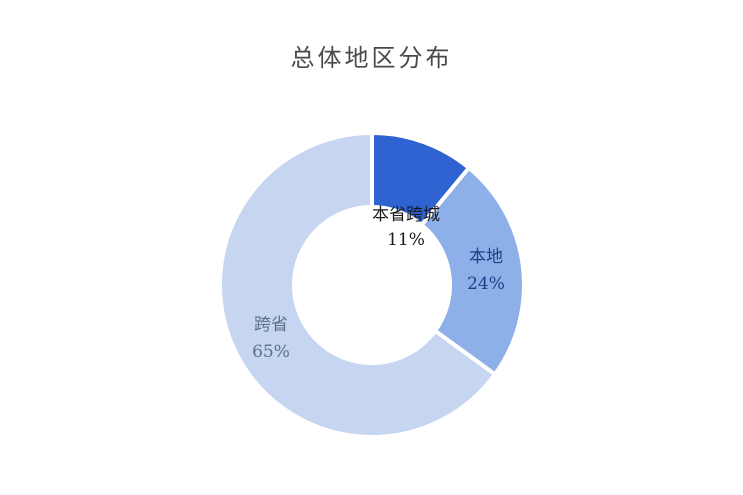 This screenshot has width=743, height=495. I want to click on slice-category-label: 本地, so click(486, 257).